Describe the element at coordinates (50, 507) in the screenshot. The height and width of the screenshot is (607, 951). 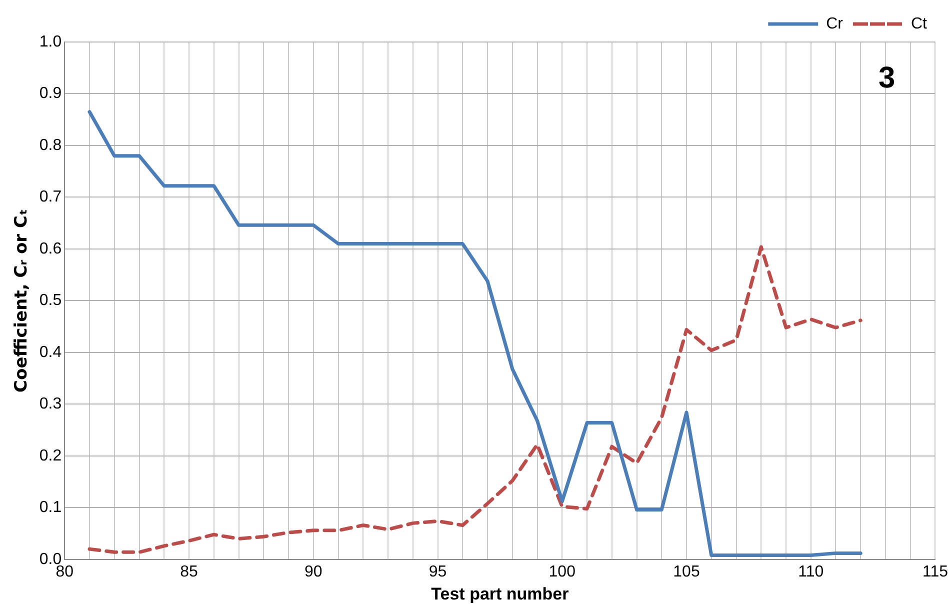
I see `y-tick-label: 0.1` at that location.